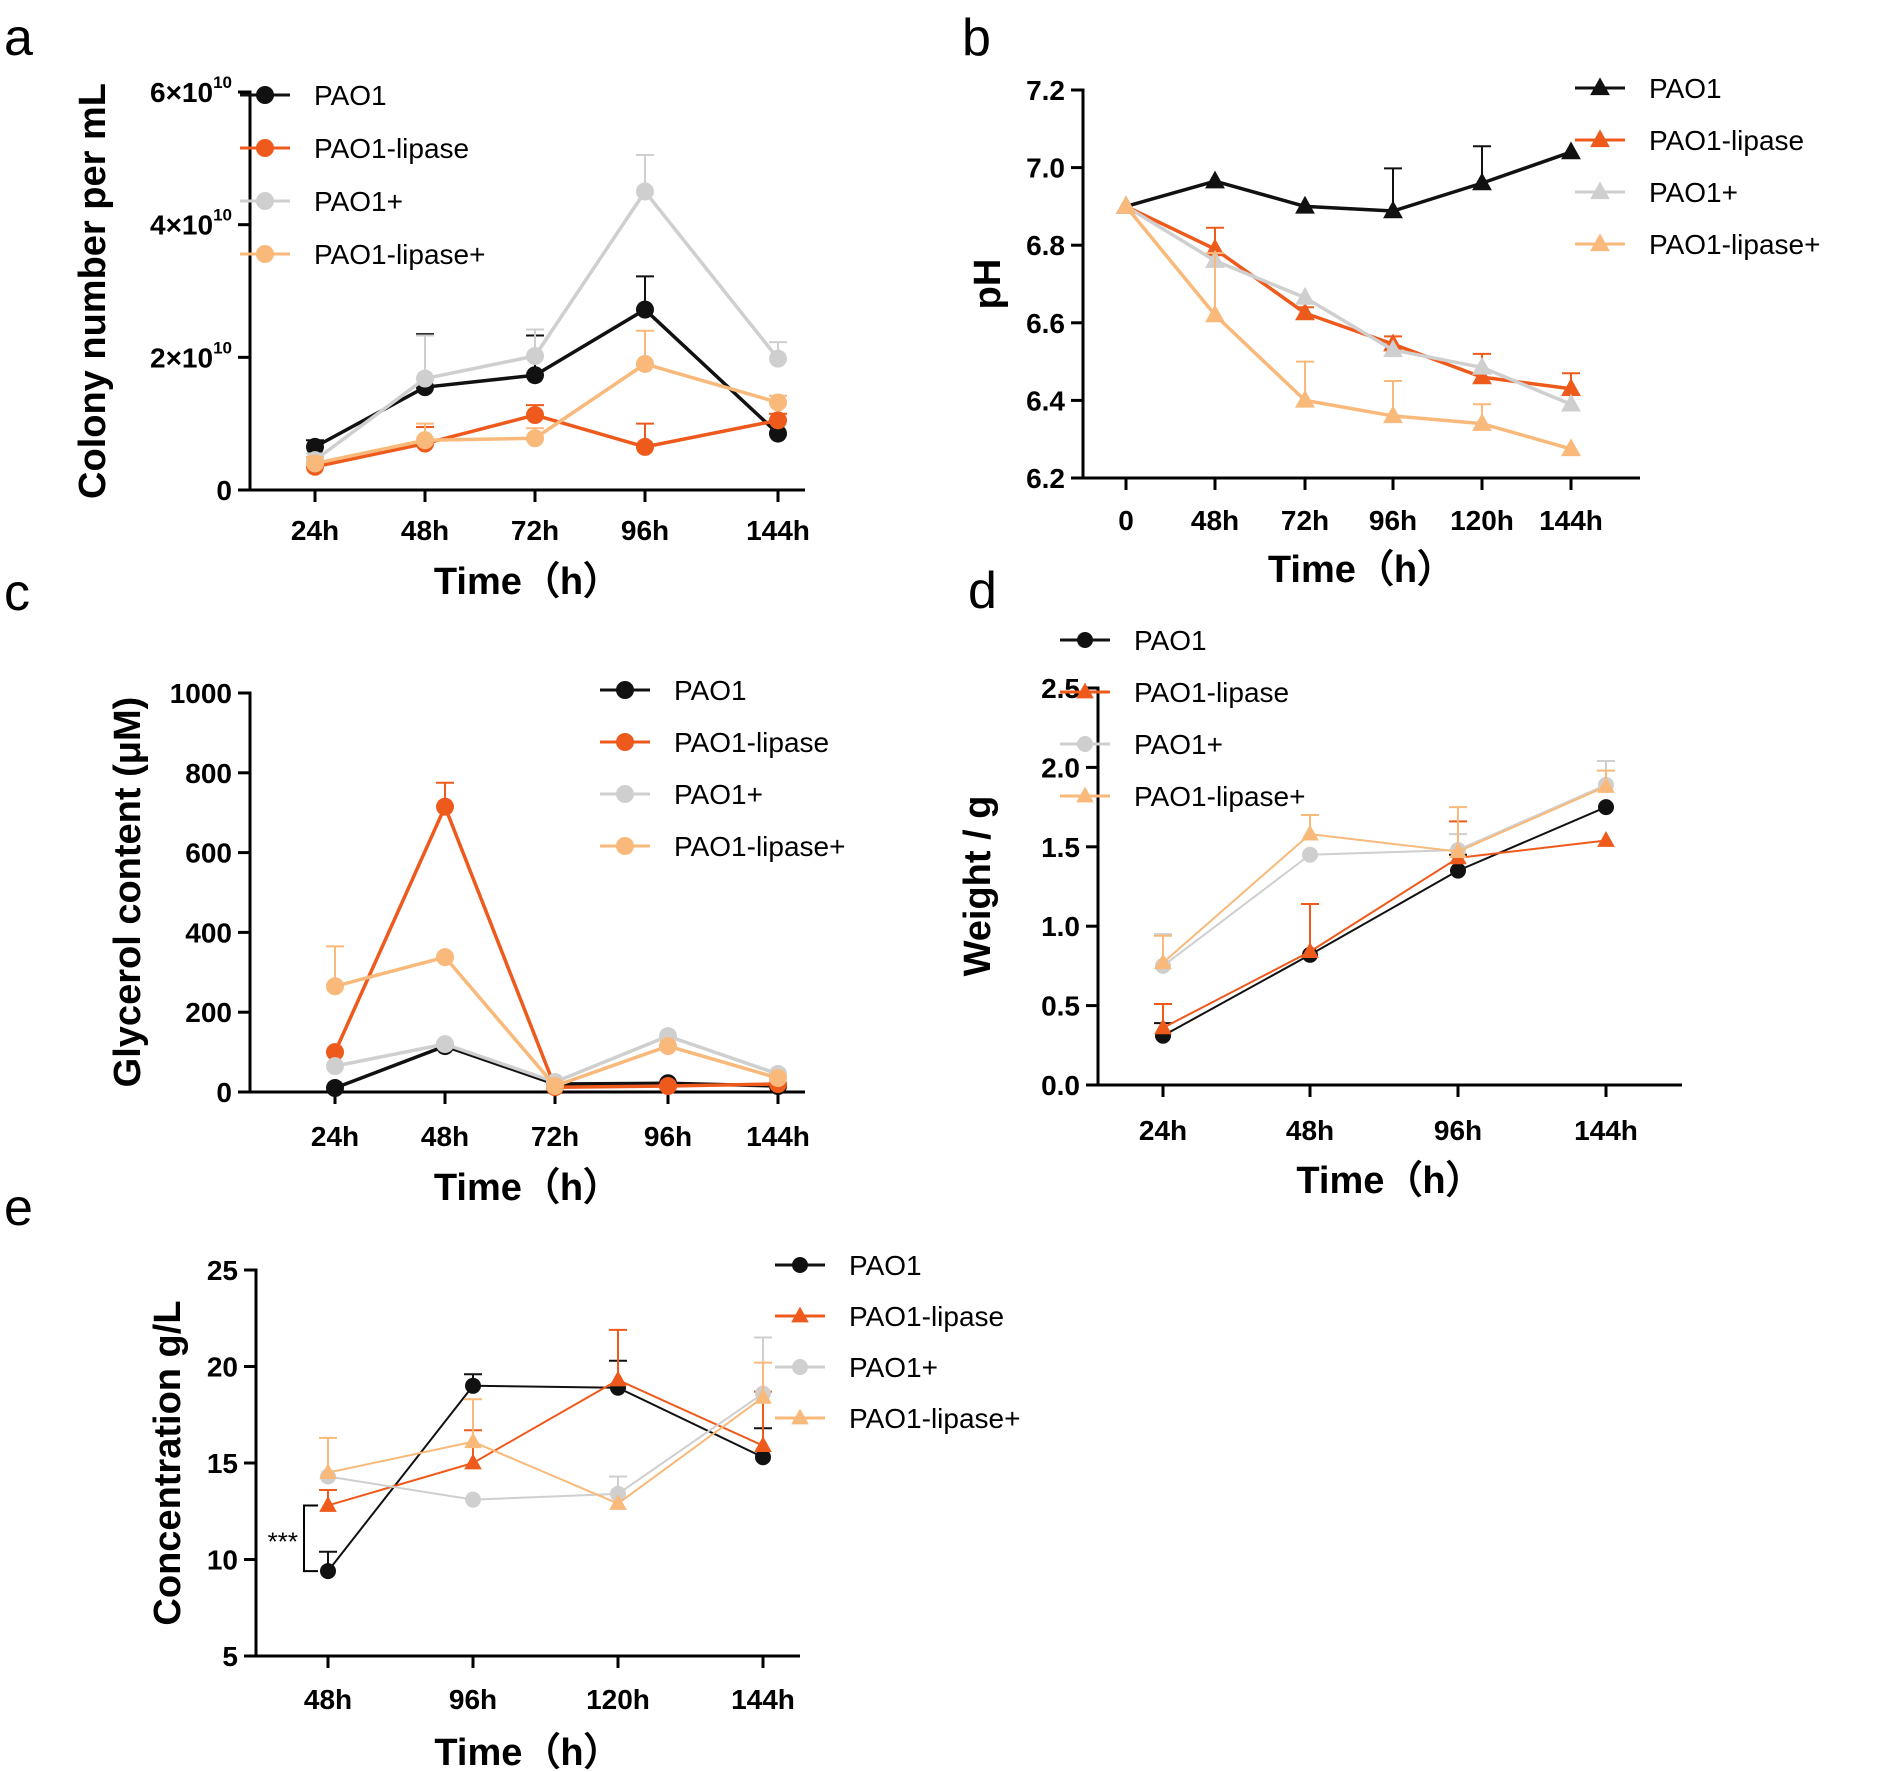  Describe the element at coordinates (181, 92) in the screenshot. I see `y-tick-label-base: 6×10` at that location.